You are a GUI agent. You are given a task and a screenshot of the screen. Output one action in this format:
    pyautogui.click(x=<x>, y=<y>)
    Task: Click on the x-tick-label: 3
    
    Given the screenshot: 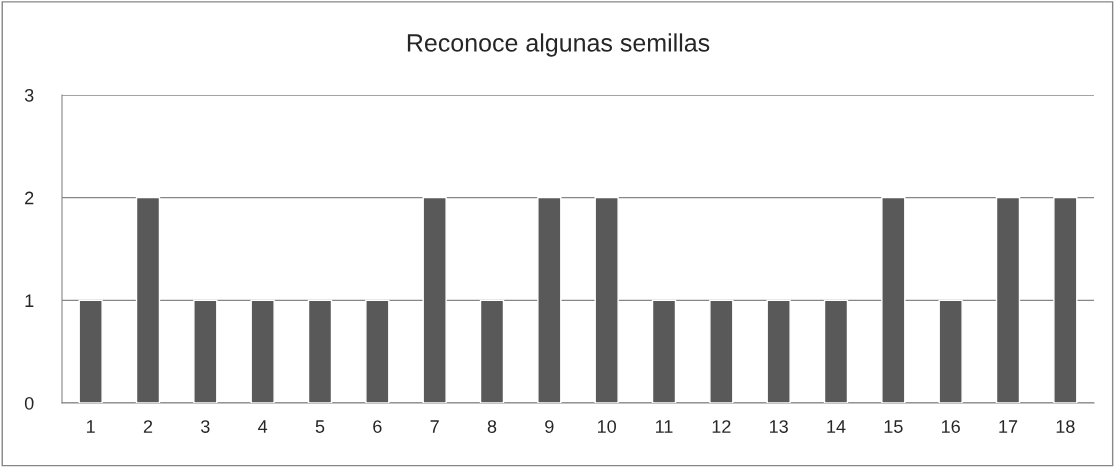 What is the action you would take?
    pyautogui.click(x=205, y=426)
    